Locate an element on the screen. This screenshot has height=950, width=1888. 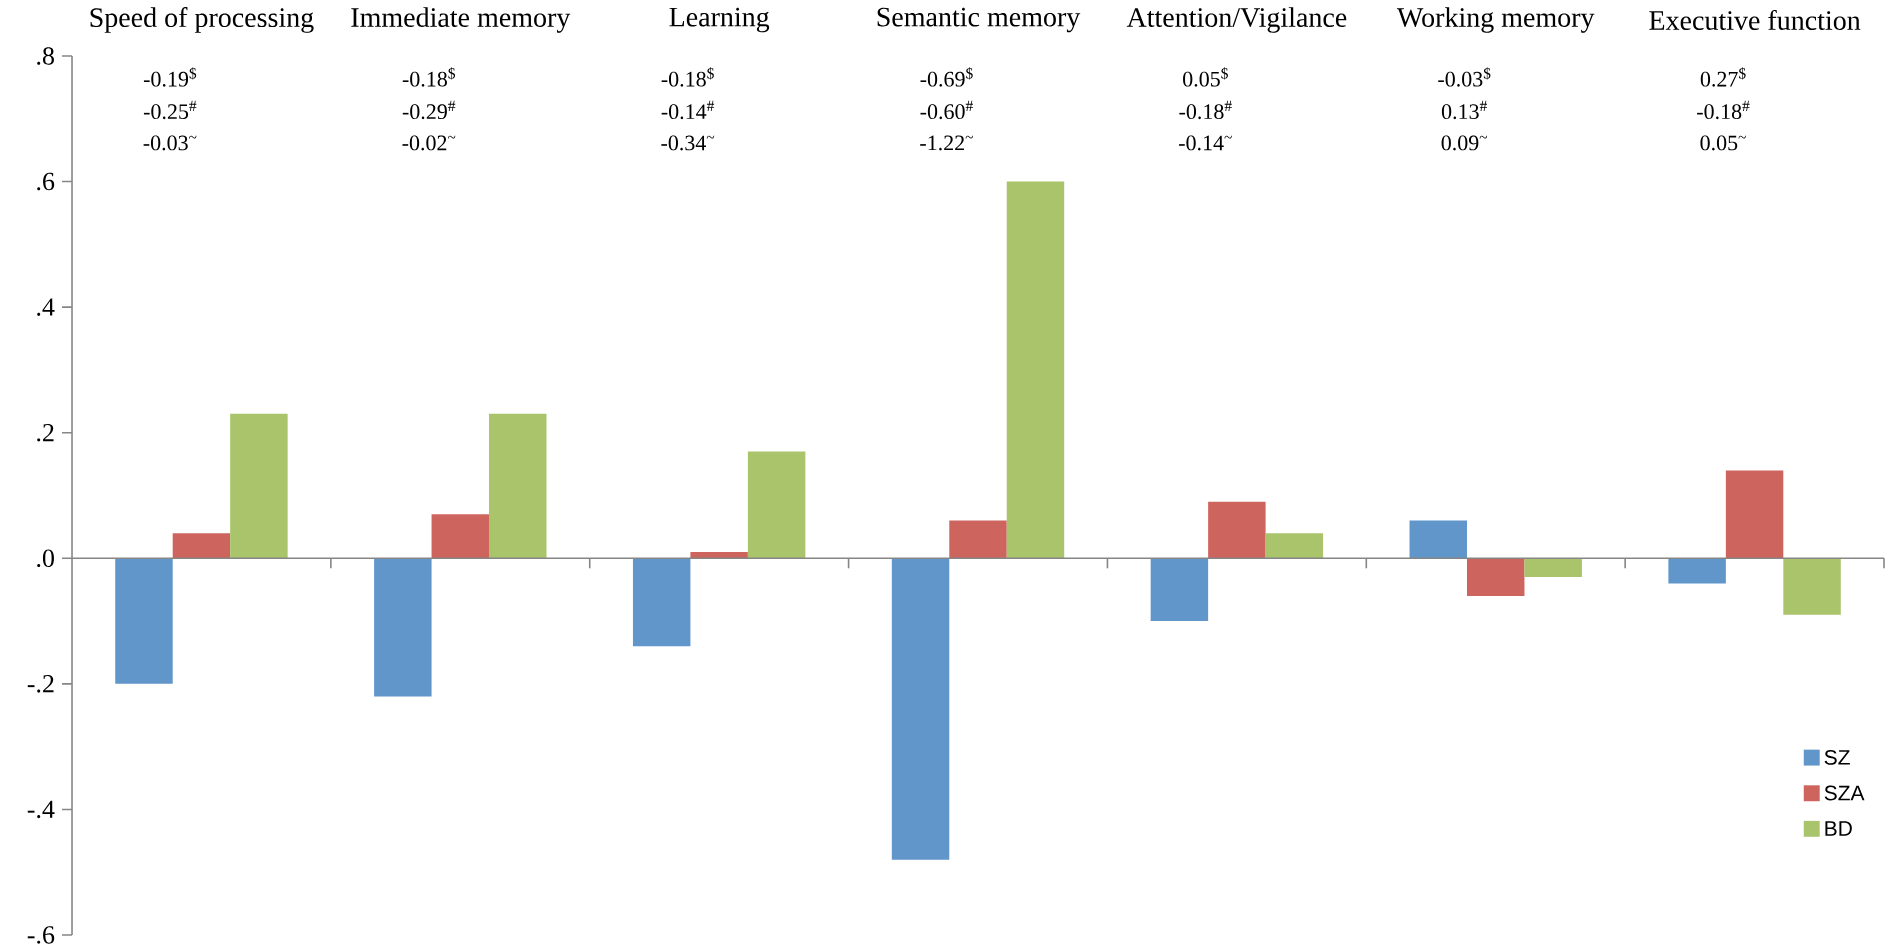
annotation: -0.19$^{$}$ is located at coordinates (170, 77).